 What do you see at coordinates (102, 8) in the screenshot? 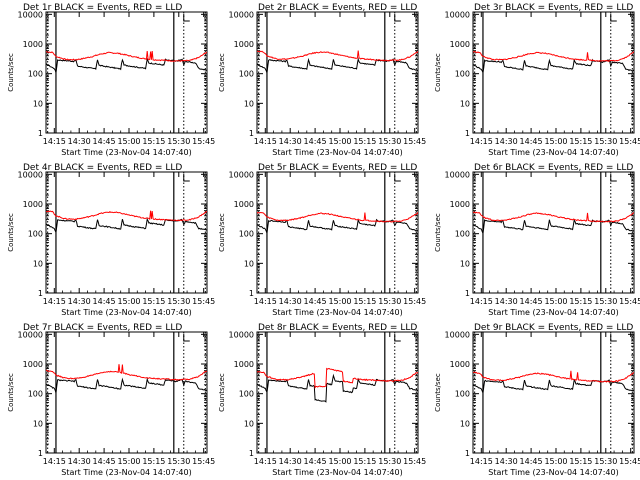
I see `panel-title: Det 1r BLACK = Events, RED = LLD` at bounding box center [102, 8].